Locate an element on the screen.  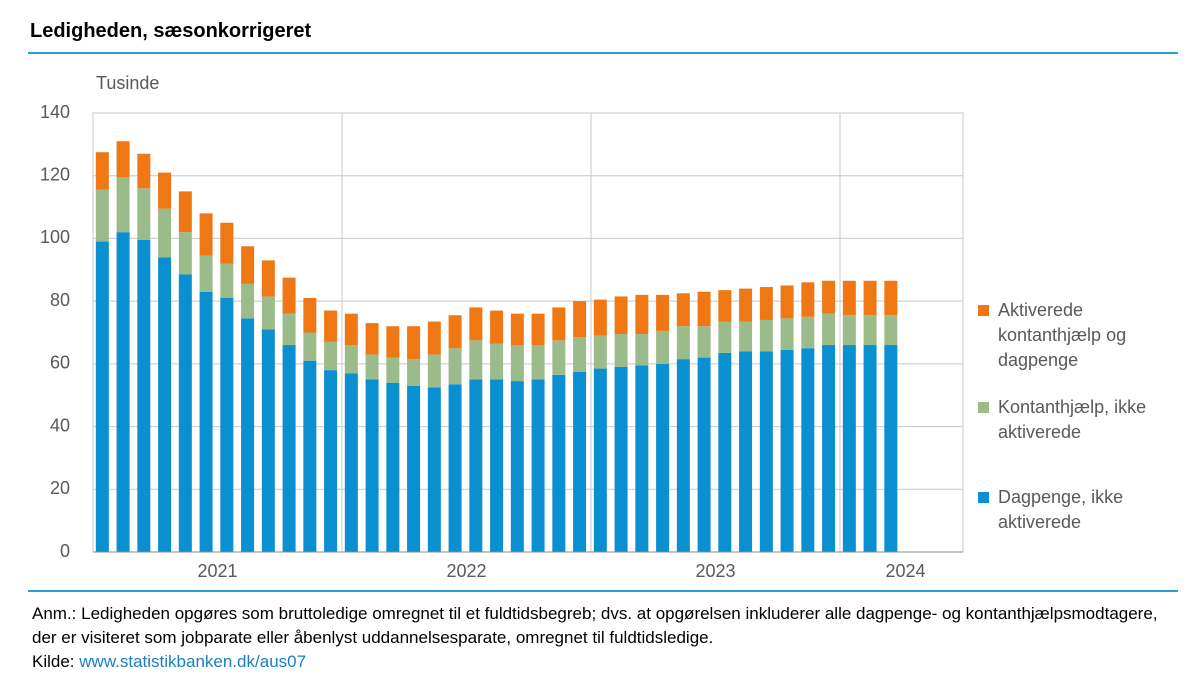
legend-label: Kontanthjælp, ikke aktiverede is located at coordinates (1072, 419).